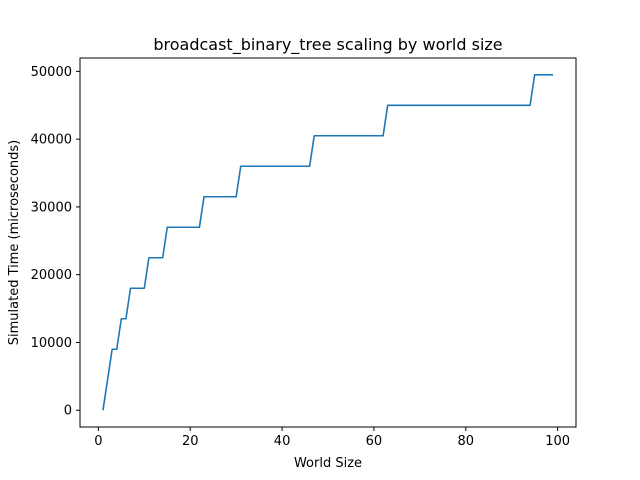 The image size is (640, 480). Describe the element at coordinates (190, 441) in the screenshot. I see `x-tick-label: 20` at that location.